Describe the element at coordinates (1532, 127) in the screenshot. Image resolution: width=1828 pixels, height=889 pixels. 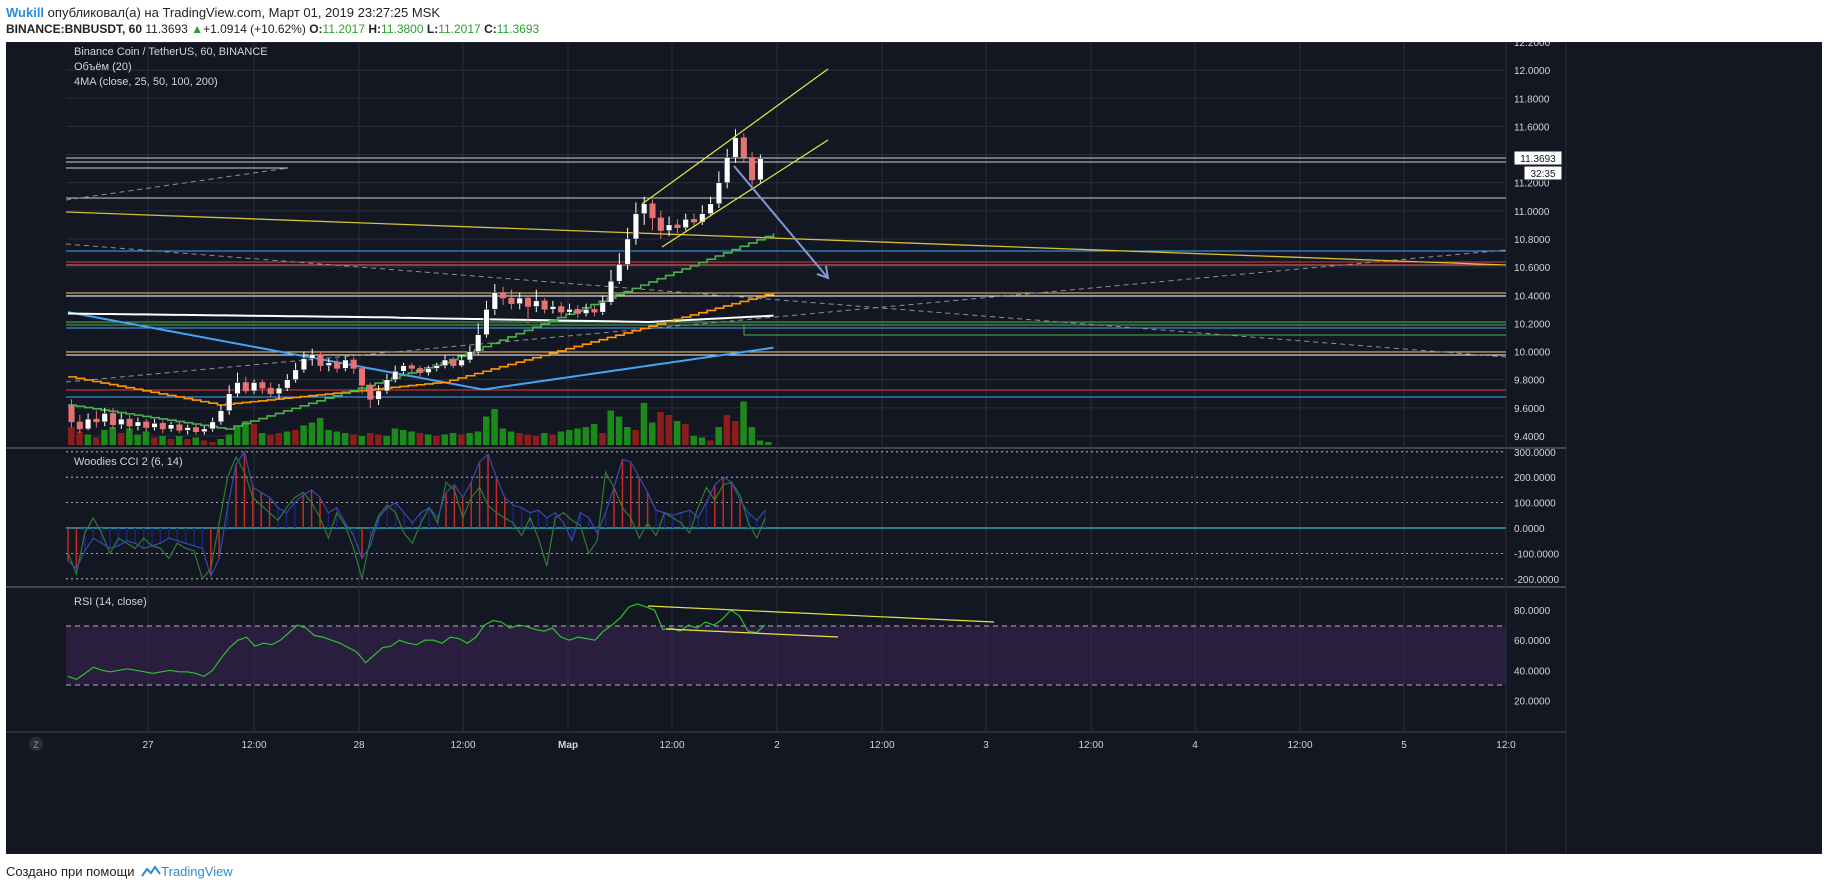
I see `price-tick-label: 11.6000` at that location.